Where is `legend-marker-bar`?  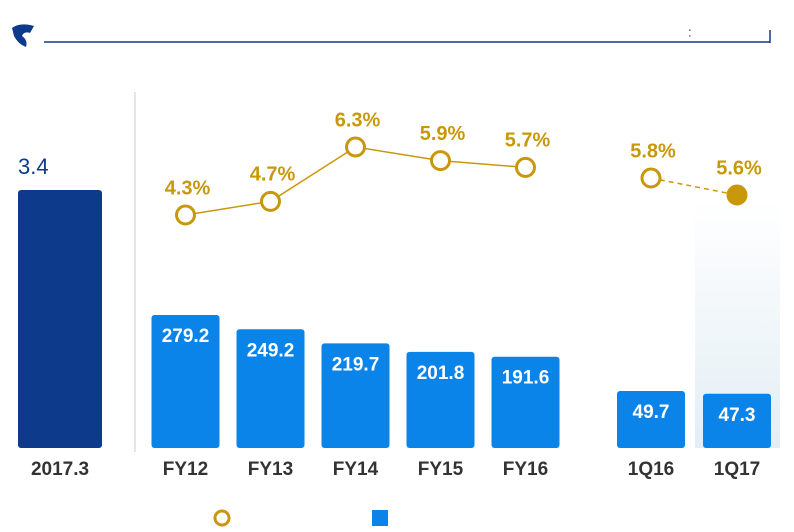 legend-marker-bar is located at coordinates (380, 518).